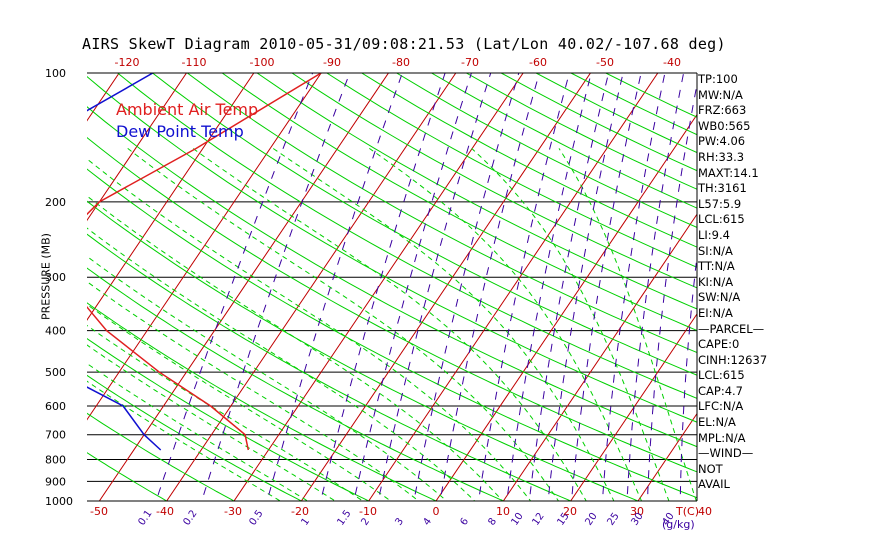 The height and width of the screenshot is (560, 870). I want to click on dry-adiabat--10, so click(228, 419).